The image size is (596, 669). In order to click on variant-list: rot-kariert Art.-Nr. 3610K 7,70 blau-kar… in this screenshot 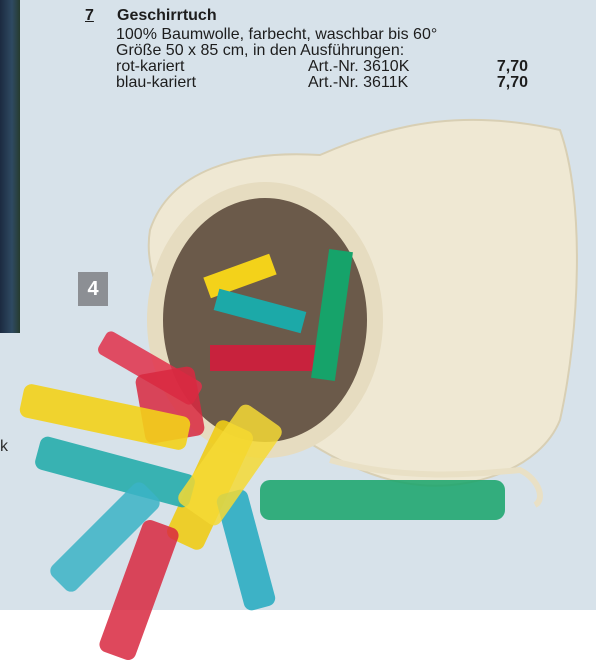, I will do `click(320, 75)`.